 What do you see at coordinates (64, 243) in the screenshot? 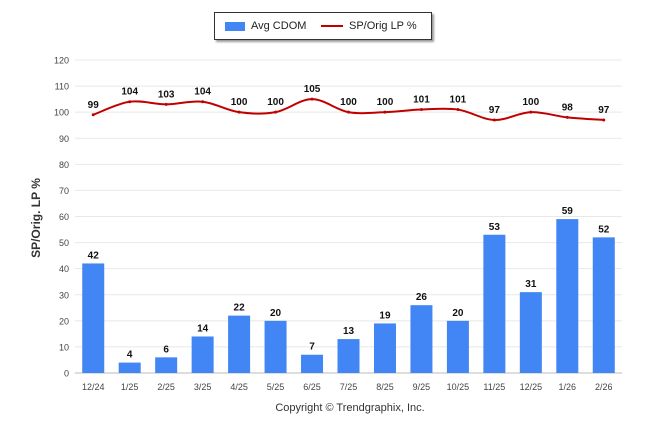
I see `y-tick-label: 50` at bounding box center [64, 243].